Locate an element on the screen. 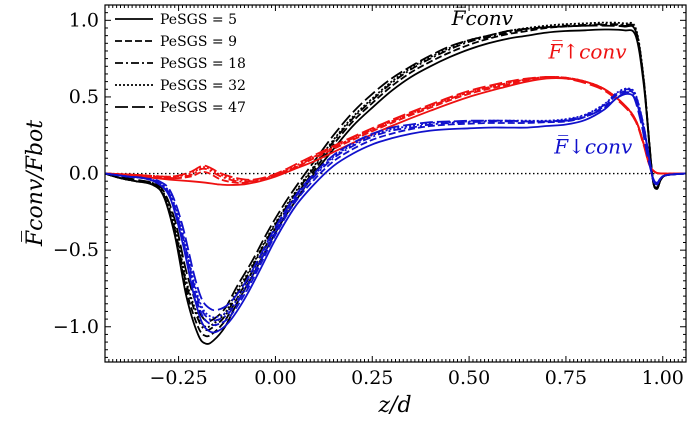 This screenshot has height=428, width=693. legend-label: PeSGS = 5 is located at coordinates (198, 20).